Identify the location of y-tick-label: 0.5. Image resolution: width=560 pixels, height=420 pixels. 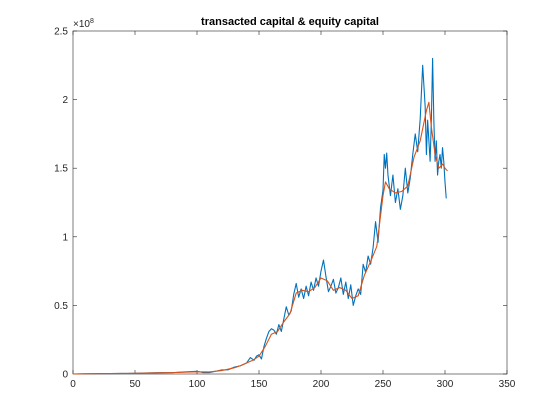
(61, 306).